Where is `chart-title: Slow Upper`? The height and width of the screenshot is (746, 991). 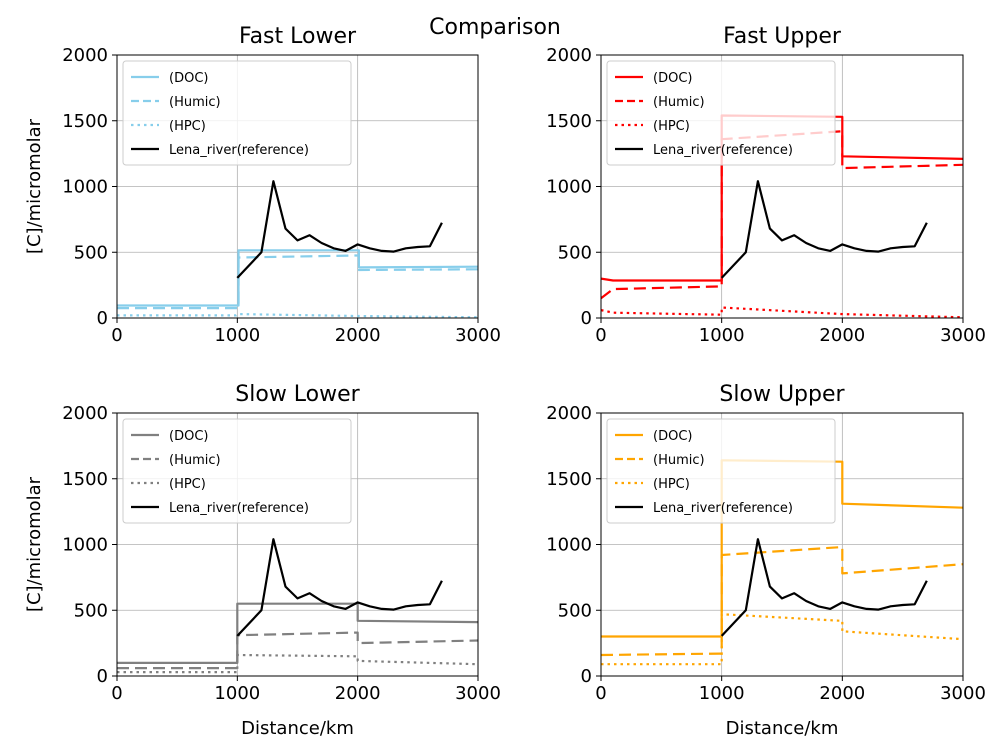
chart-title: Slow Upper is located at coordinates (782, 394).